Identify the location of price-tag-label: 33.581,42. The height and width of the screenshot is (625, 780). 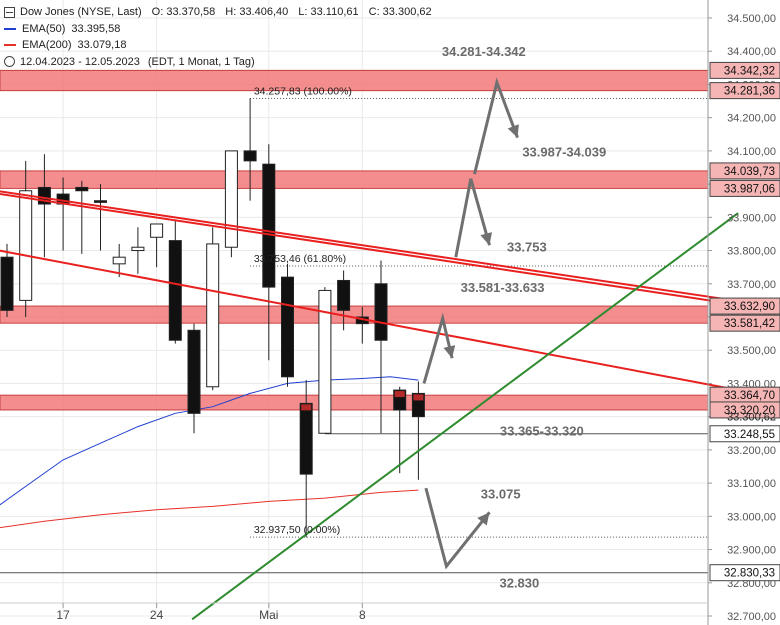
(749, 324).